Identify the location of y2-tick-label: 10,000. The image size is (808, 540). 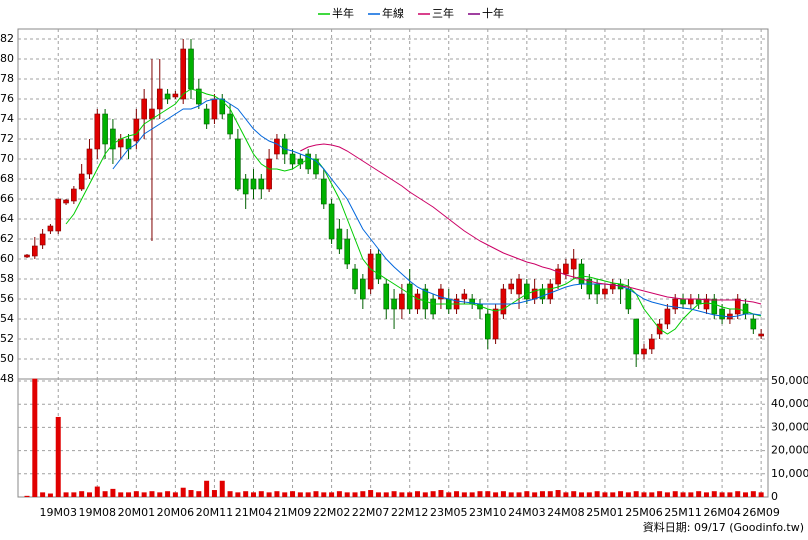
(789, 473).